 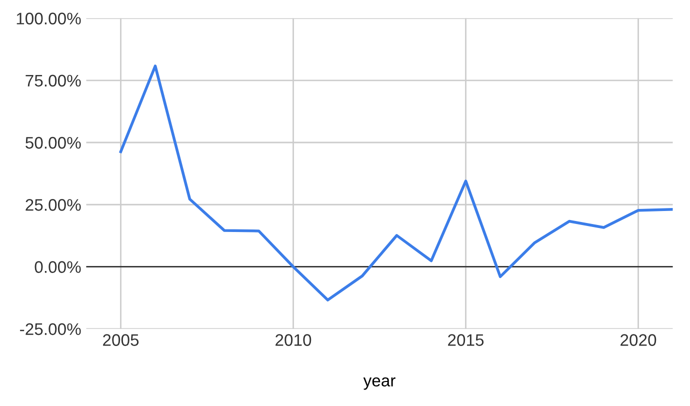 I want to click on x-tick-label: 2005, so click(x=121, y=340).